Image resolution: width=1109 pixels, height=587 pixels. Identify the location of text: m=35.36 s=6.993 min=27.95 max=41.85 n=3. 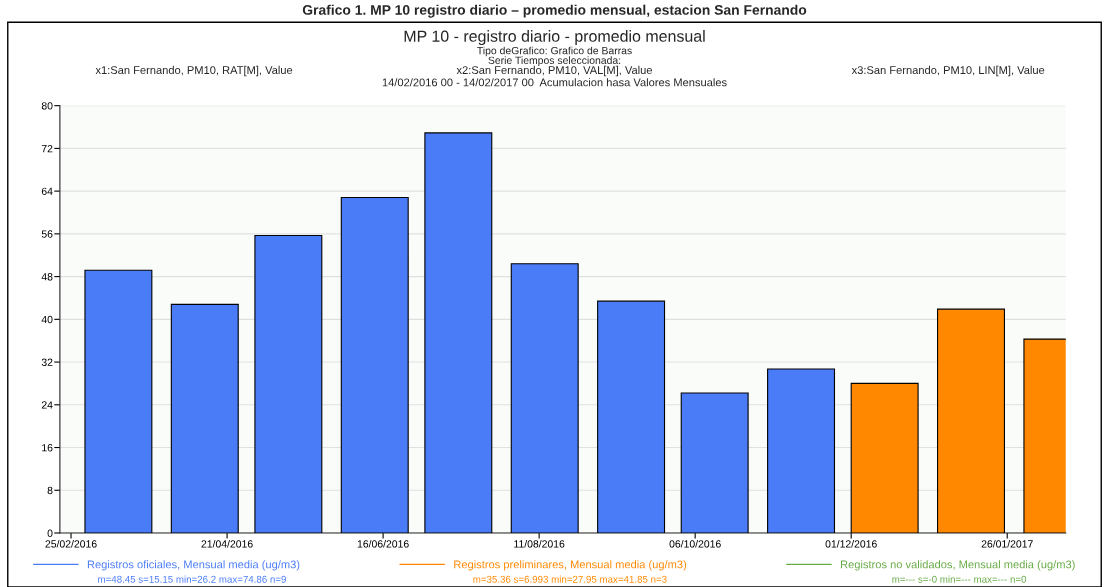
(570, 579).